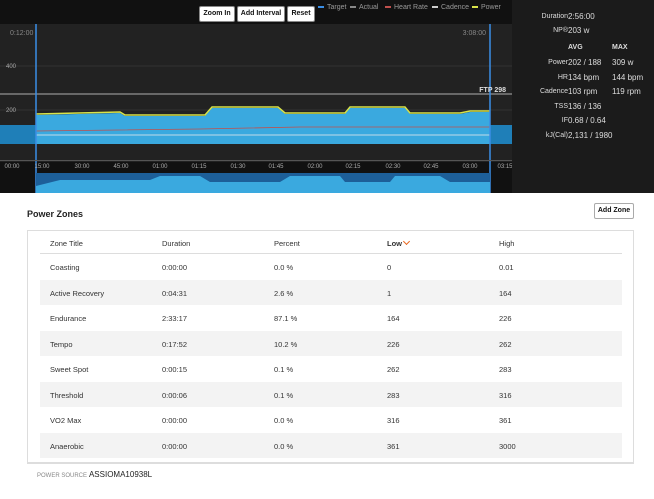  I want to click on x-label: 30:00, so click(82, 167).